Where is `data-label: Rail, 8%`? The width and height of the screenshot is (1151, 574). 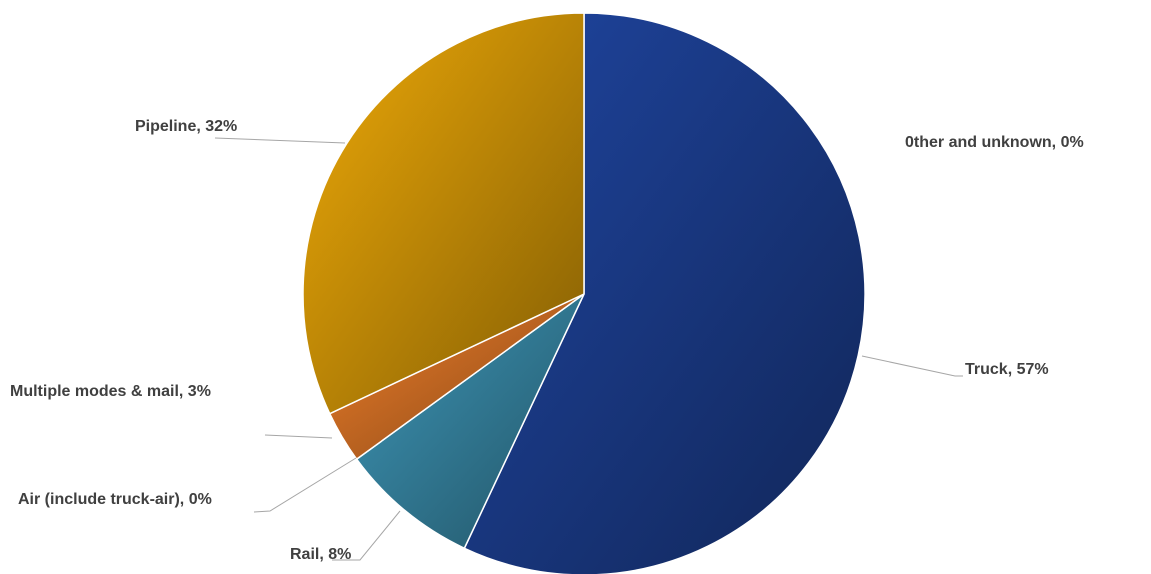 data-label: Rail, 8% is located at coordinates (320, 554).